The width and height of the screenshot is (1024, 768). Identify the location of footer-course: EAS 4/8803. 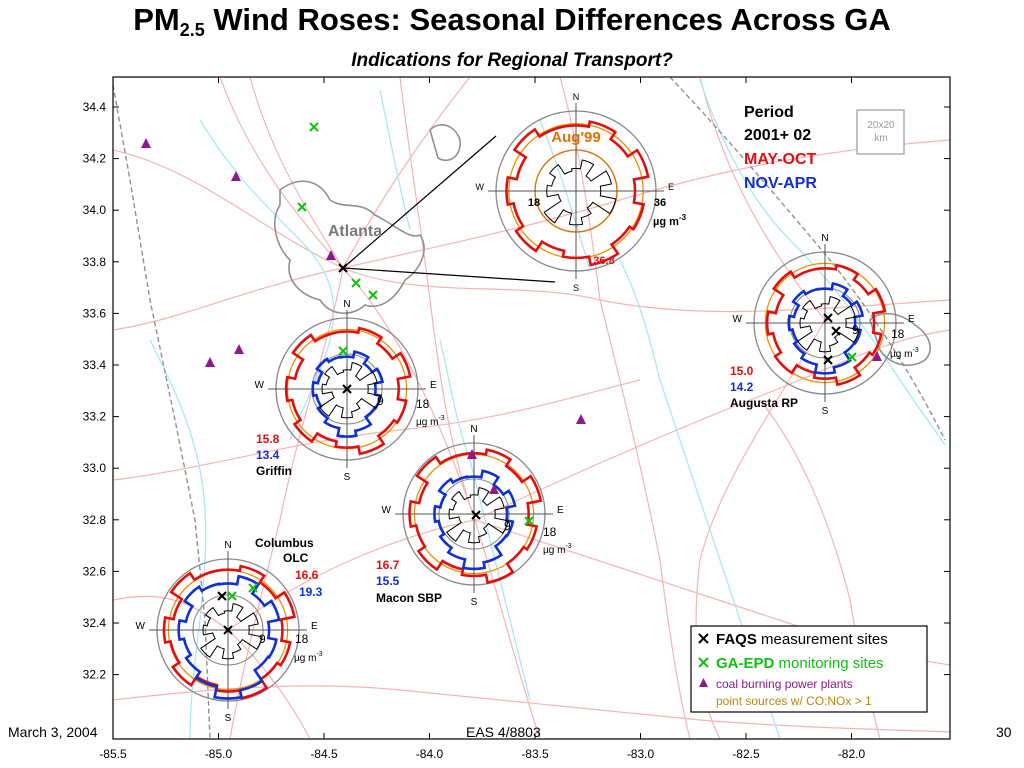
(503, 732).